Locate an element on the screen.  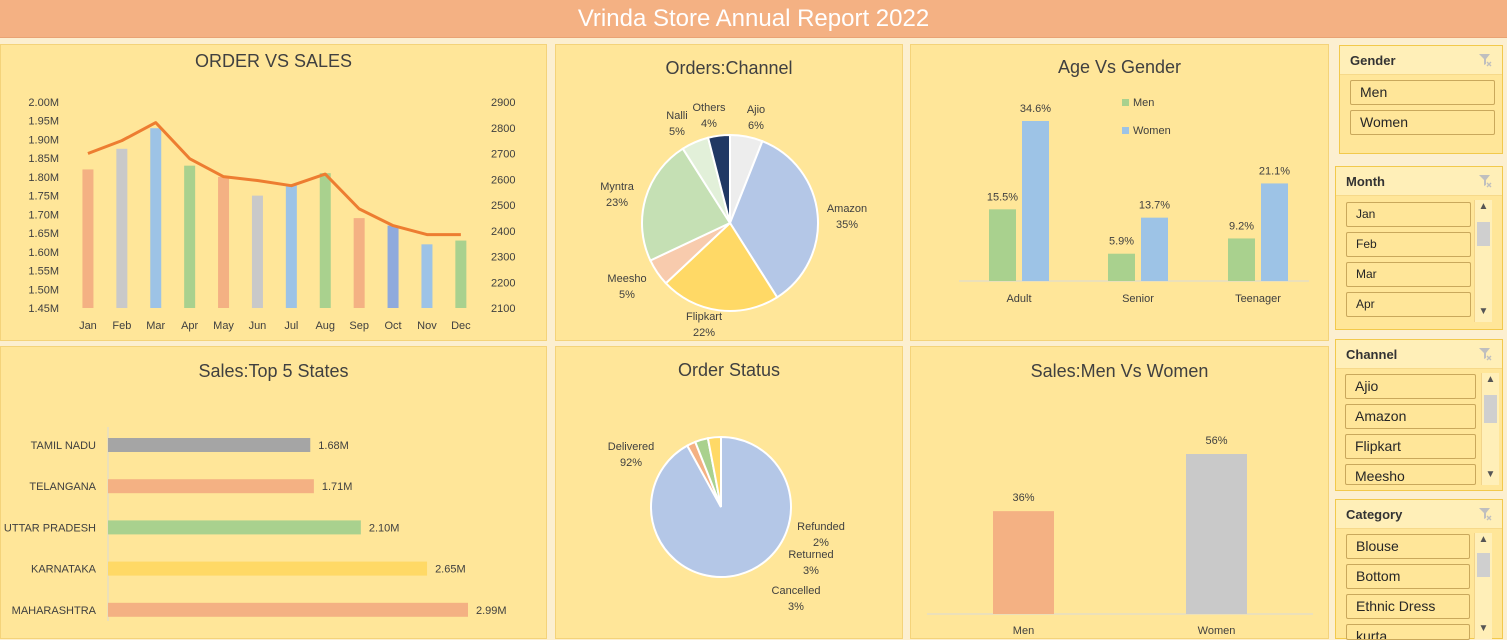
category-scrollbar: ▲ ▼ is located at coordinates (1483, 586).